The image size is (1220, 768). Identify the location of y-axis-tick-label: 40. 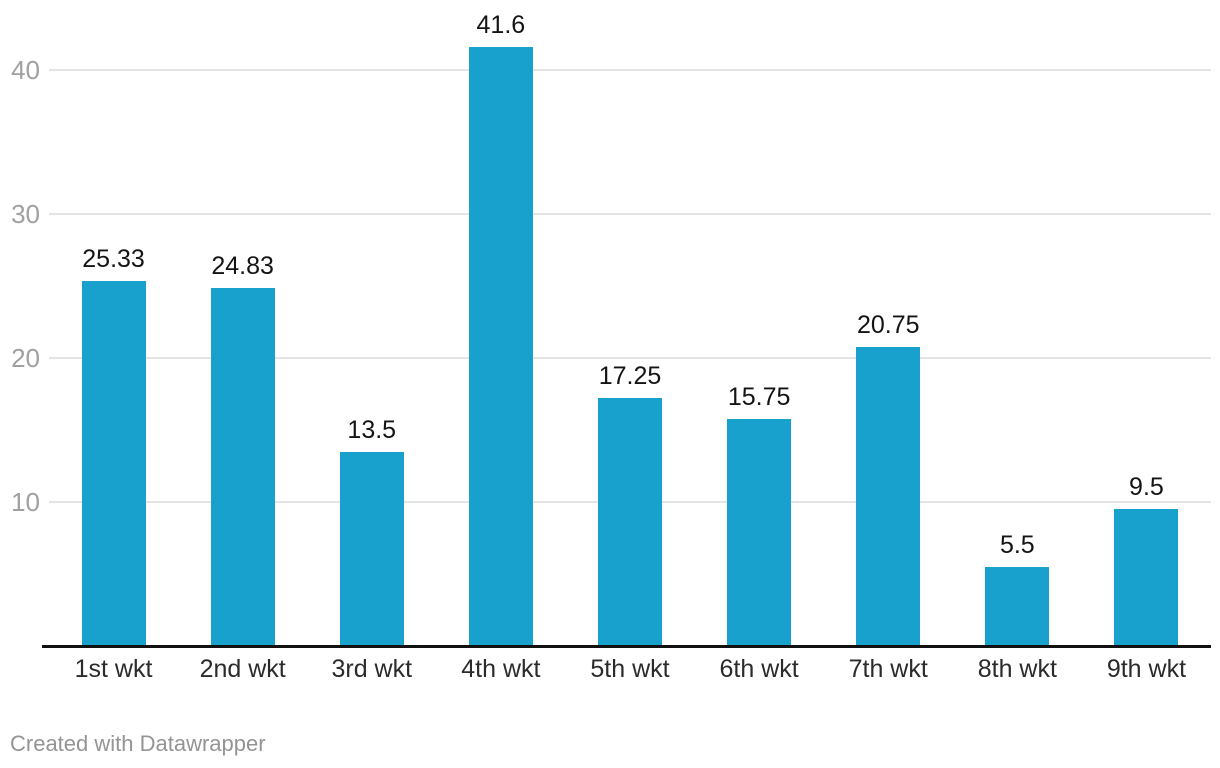
(25, 70).